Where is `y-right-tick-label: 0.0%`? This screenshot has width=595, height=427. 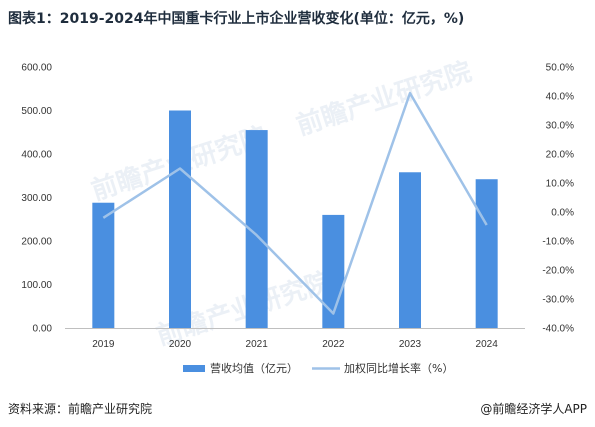 y-right-tick-label: 0.0% is located at coordinates (562, 213).